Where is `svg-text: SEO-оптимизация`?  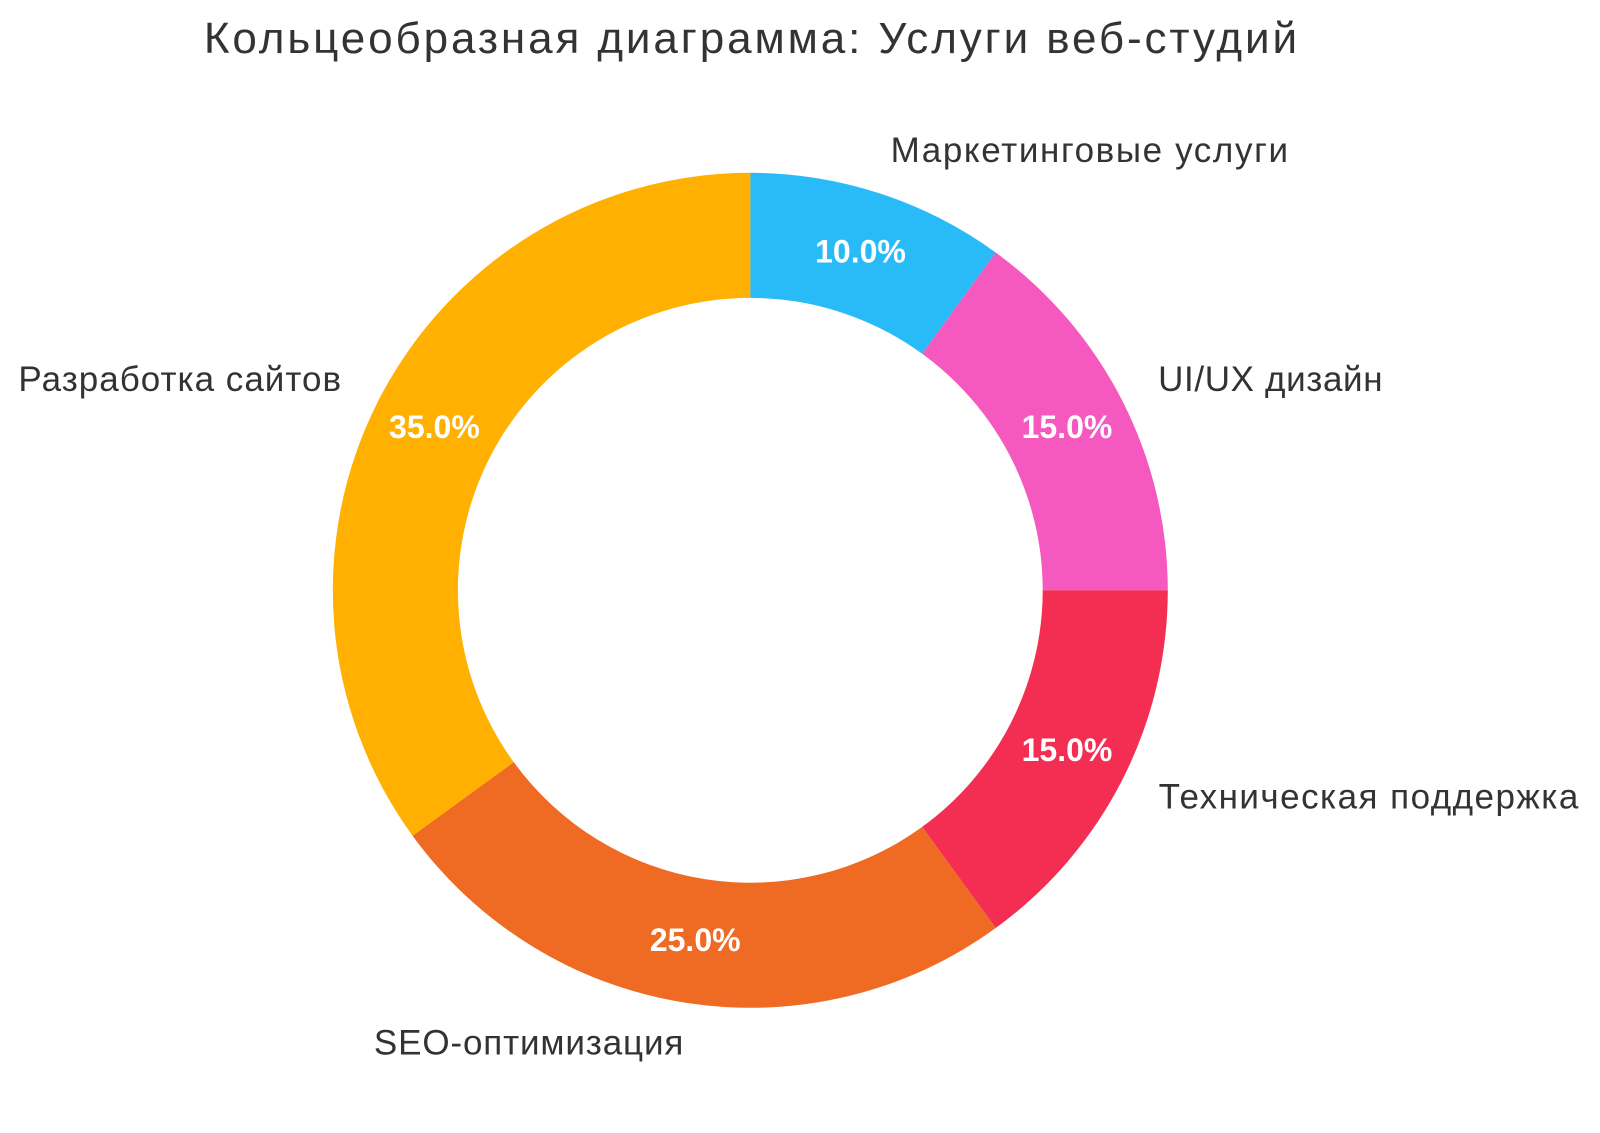
svg-text: SEO-оптимизация is located at coordinates (529, 1042).